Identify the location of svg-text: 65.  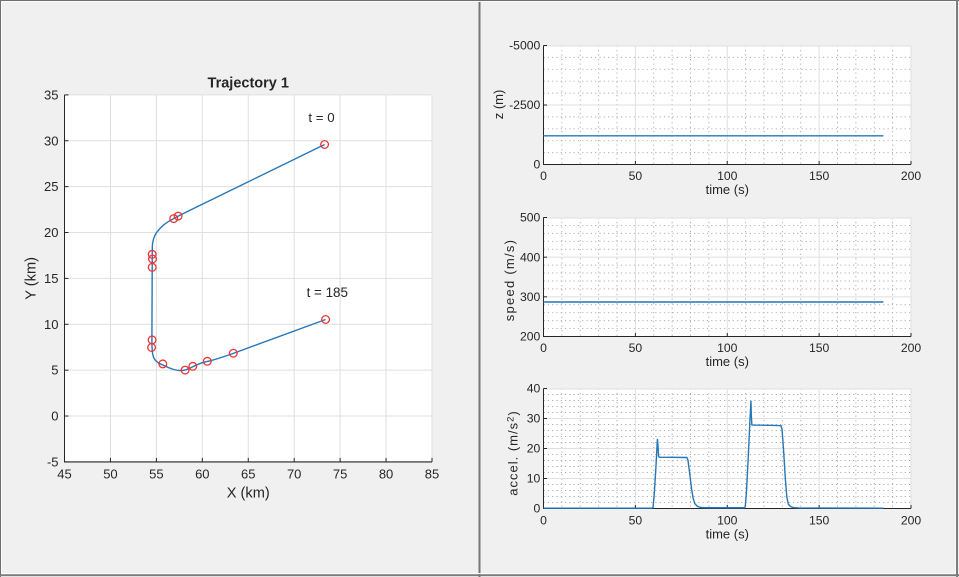
(248, 474).